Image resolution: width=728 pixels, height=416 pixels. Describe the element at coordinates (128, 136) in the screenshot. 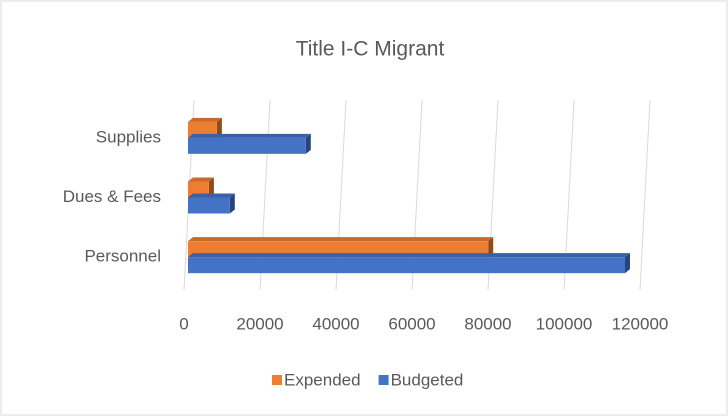

I see `y-tick-label: Supplies` at that location.